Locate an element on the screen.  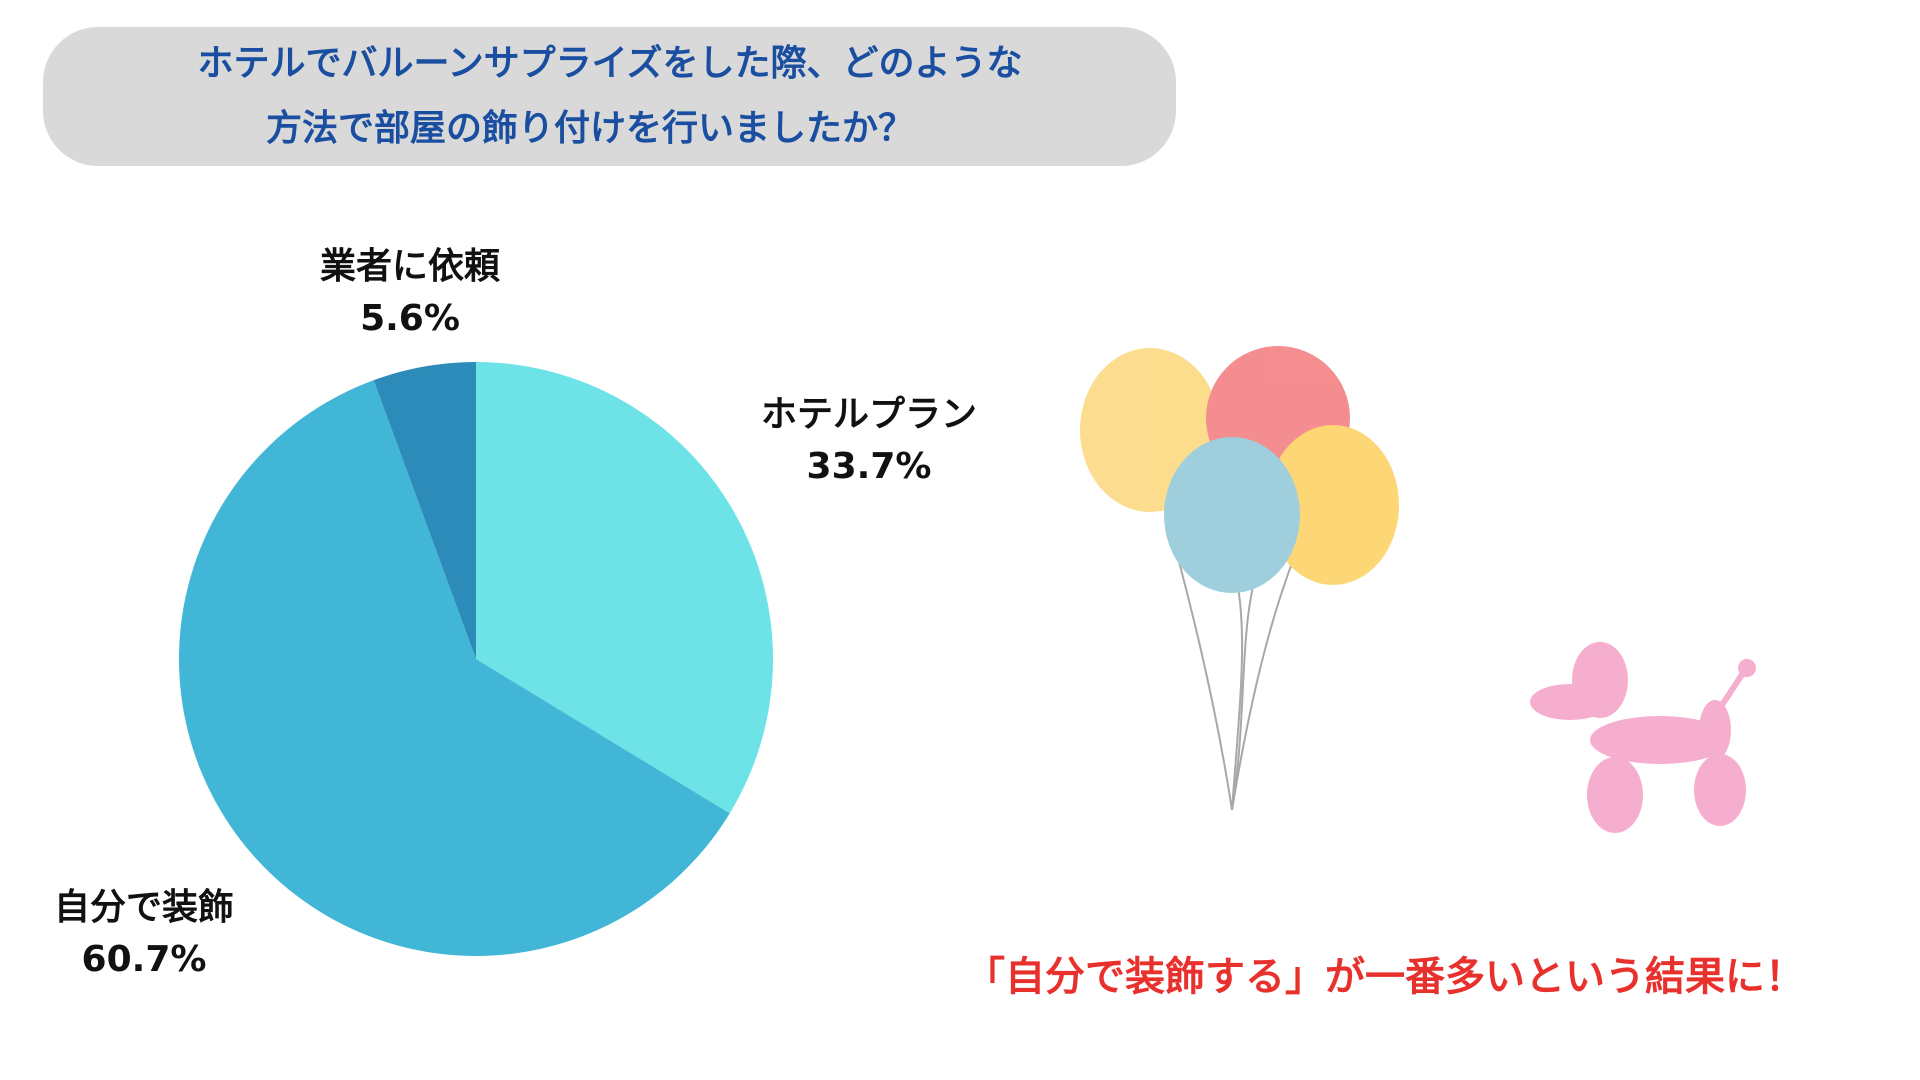
annotation: 「自分で装飾する」が一番多いという結果に！ is located at coordinates (1385, 977).